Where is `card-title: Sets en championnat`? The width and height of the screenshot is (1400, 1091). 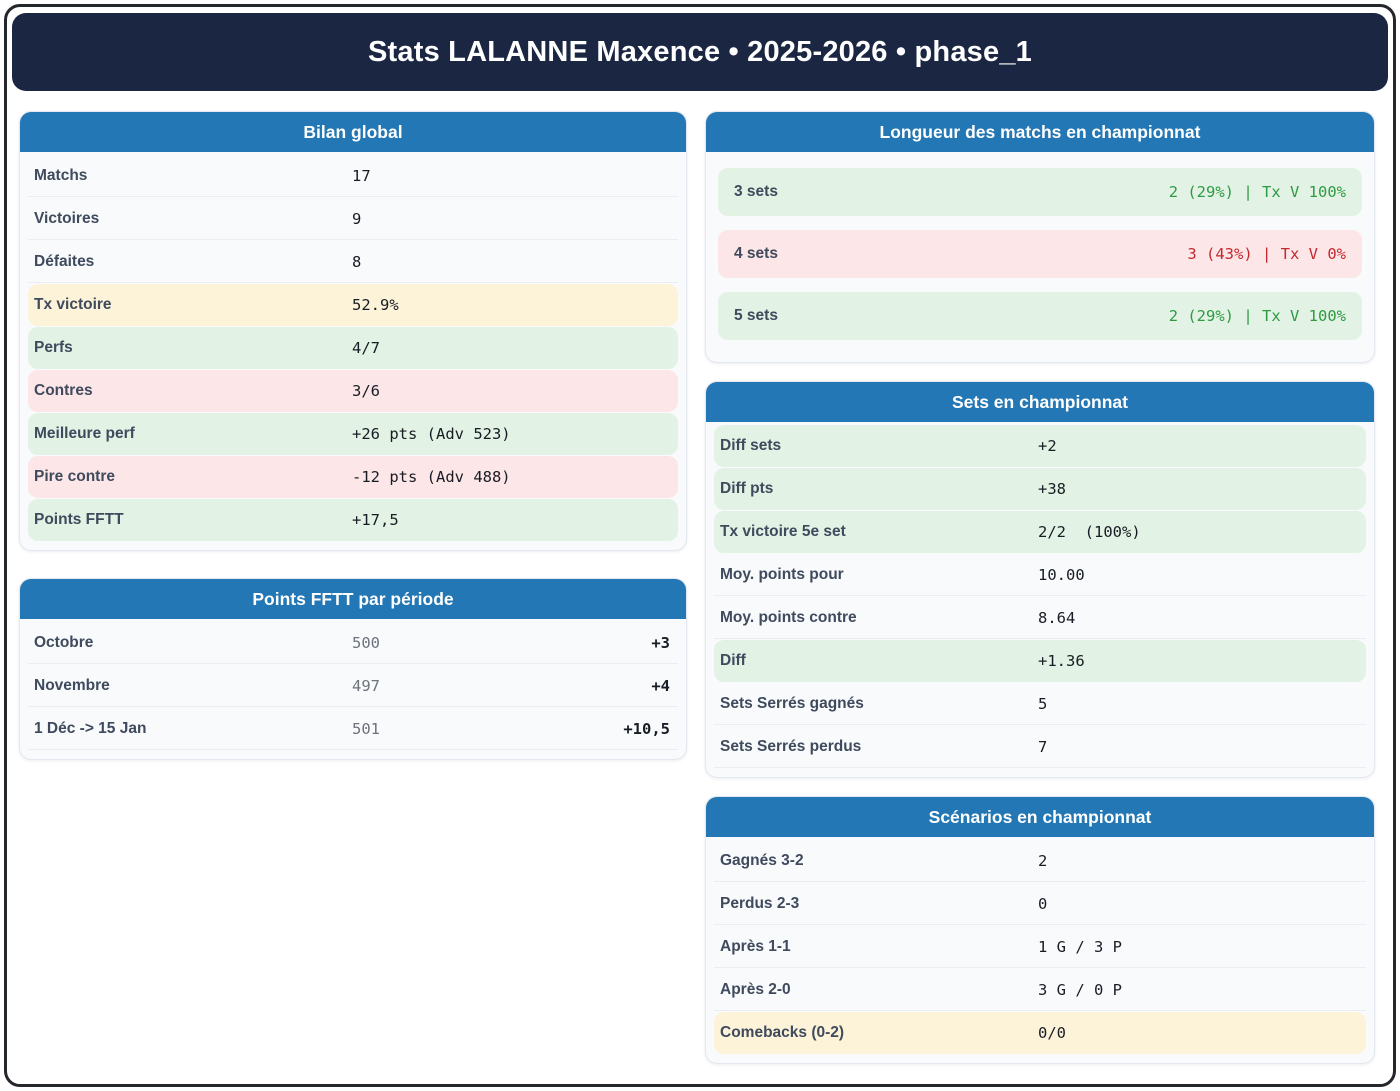 card-title: Sets en championnat is located at coordinates (1039, 401).